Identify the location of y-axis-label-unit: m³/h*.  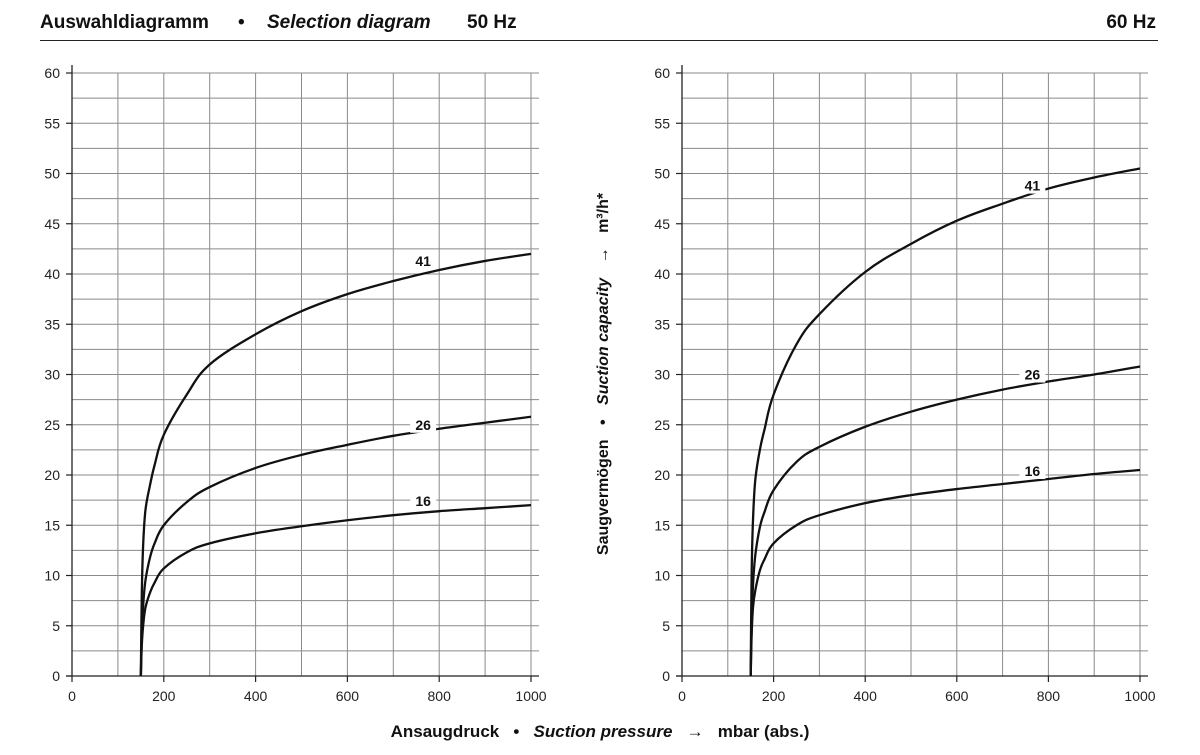
(603, 212).